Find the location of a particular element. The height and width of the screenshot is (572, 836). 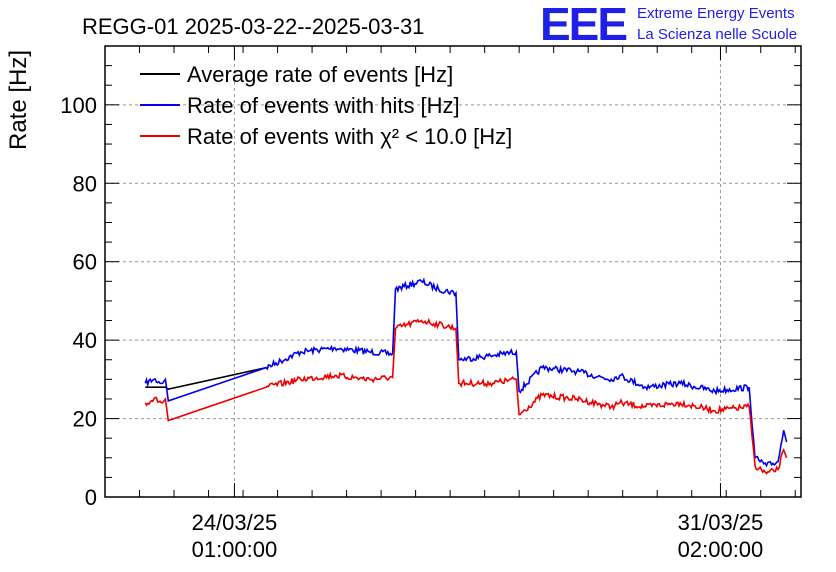

x-tick-label-date: 24/03/25 is located at coordinates (235, 522).